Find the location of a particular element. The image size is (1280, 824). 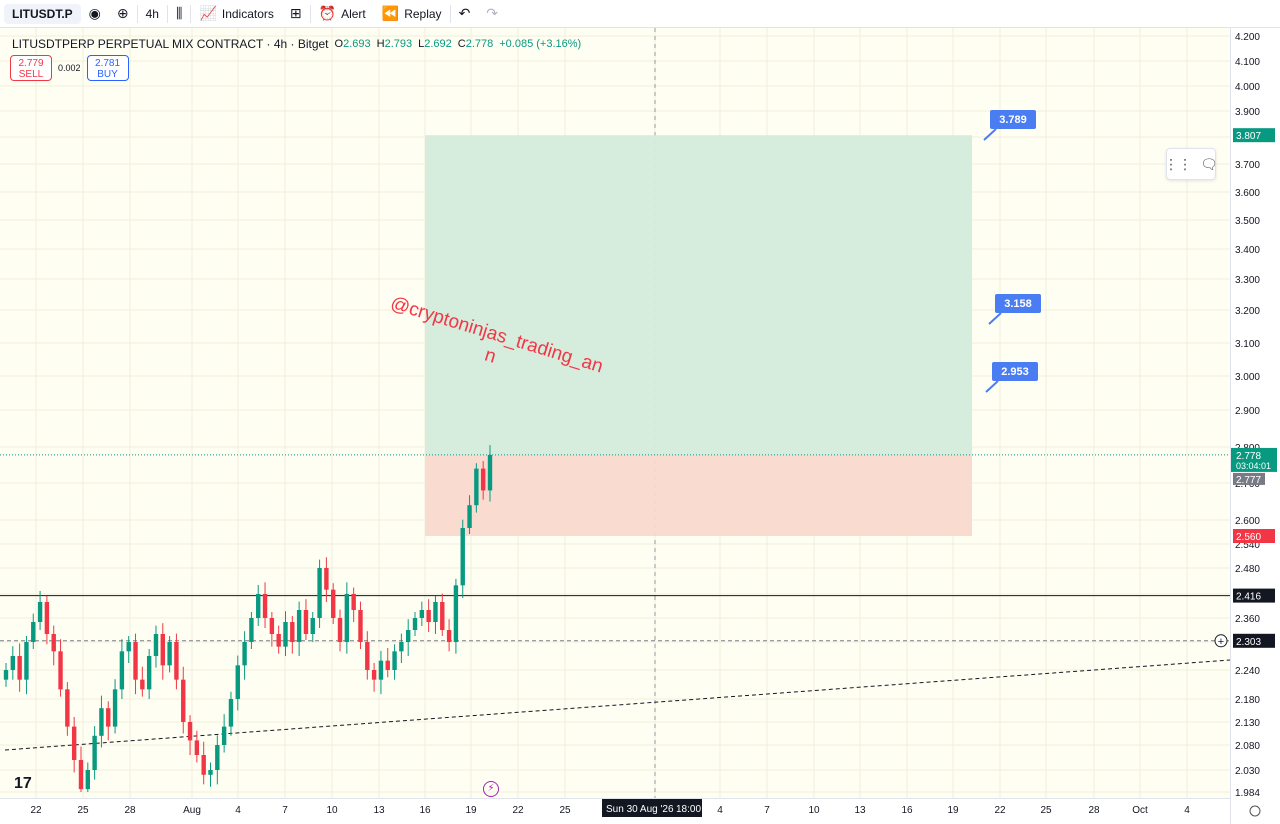

lightning-icon: ⚡ is located at coordinates (491, 789).